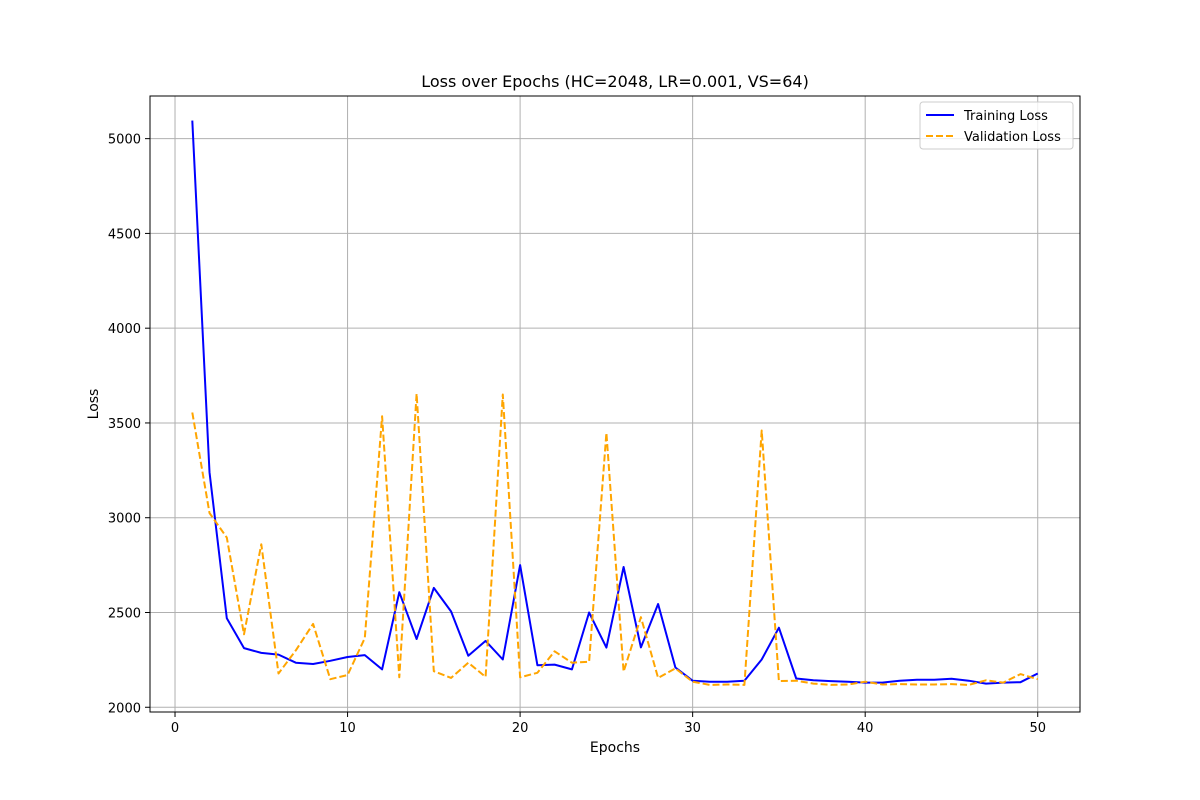 This screenshot has height=800, width=1200. I want to click on legend-box, so click(996, 125).